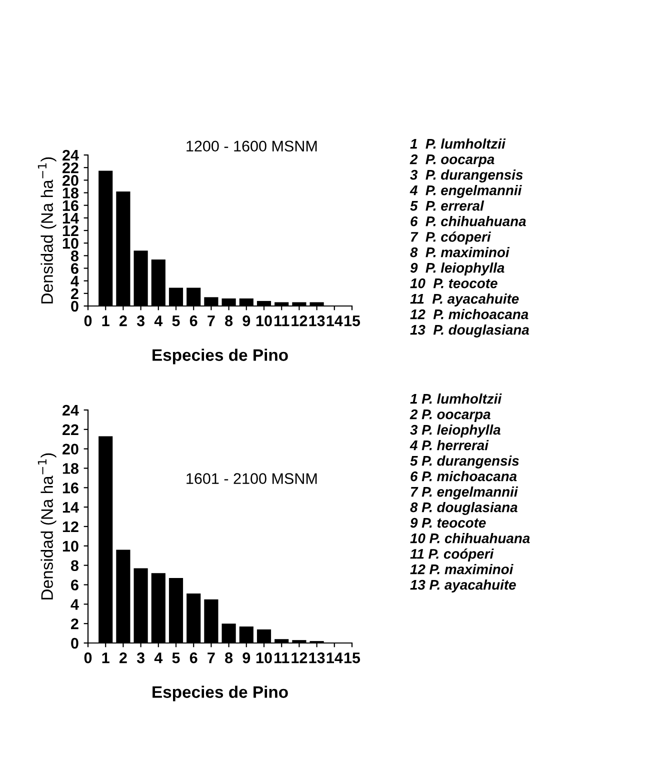 The height and width of the screenshot is (768, 666). I want to click on annotation: 1601 - 2100 MSNM, so click(251, 478).